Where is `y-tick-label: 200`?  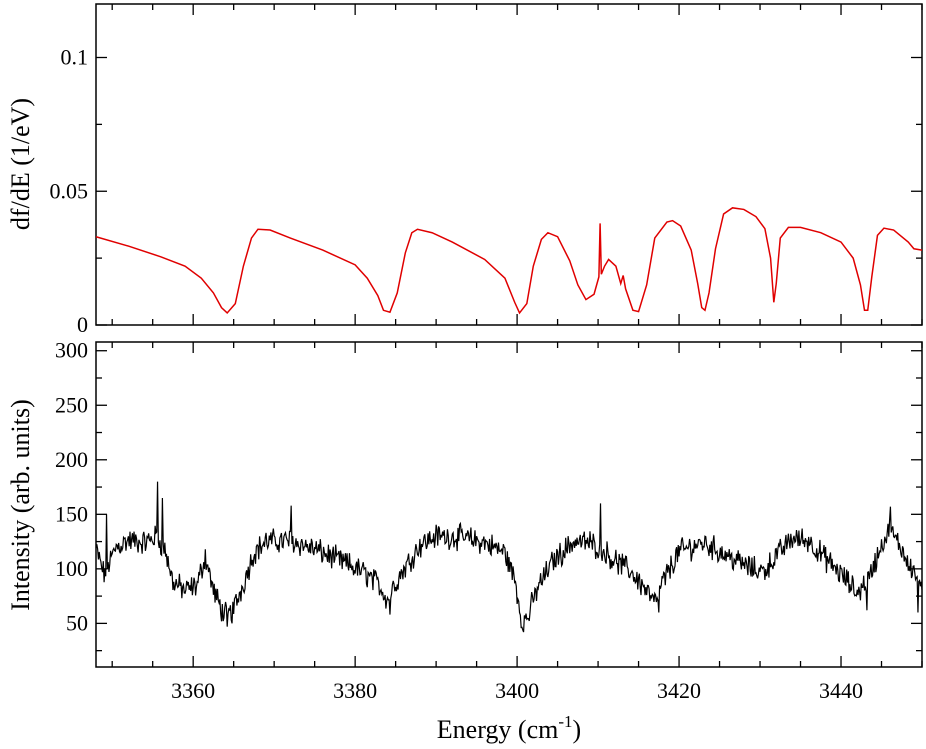
y-tick-label: 200 is located at coordinates (71, 459).